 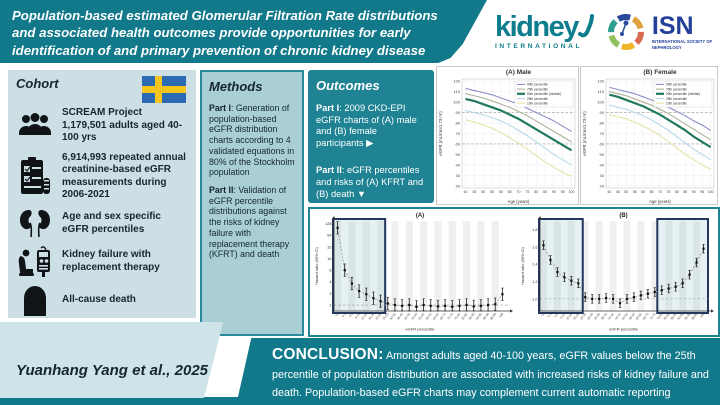 What do you see at coordinates (328, 354) in the screenshot?
I see `conclusion-label: CONCLUSION:` at bounding box center [328, 354].